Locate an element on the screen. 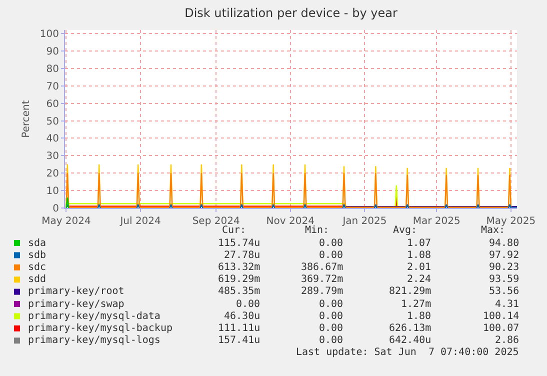 The height and width of the screenshot is (376, 547). x-tick-label: May 2024 is located at coordinates (66, 221).